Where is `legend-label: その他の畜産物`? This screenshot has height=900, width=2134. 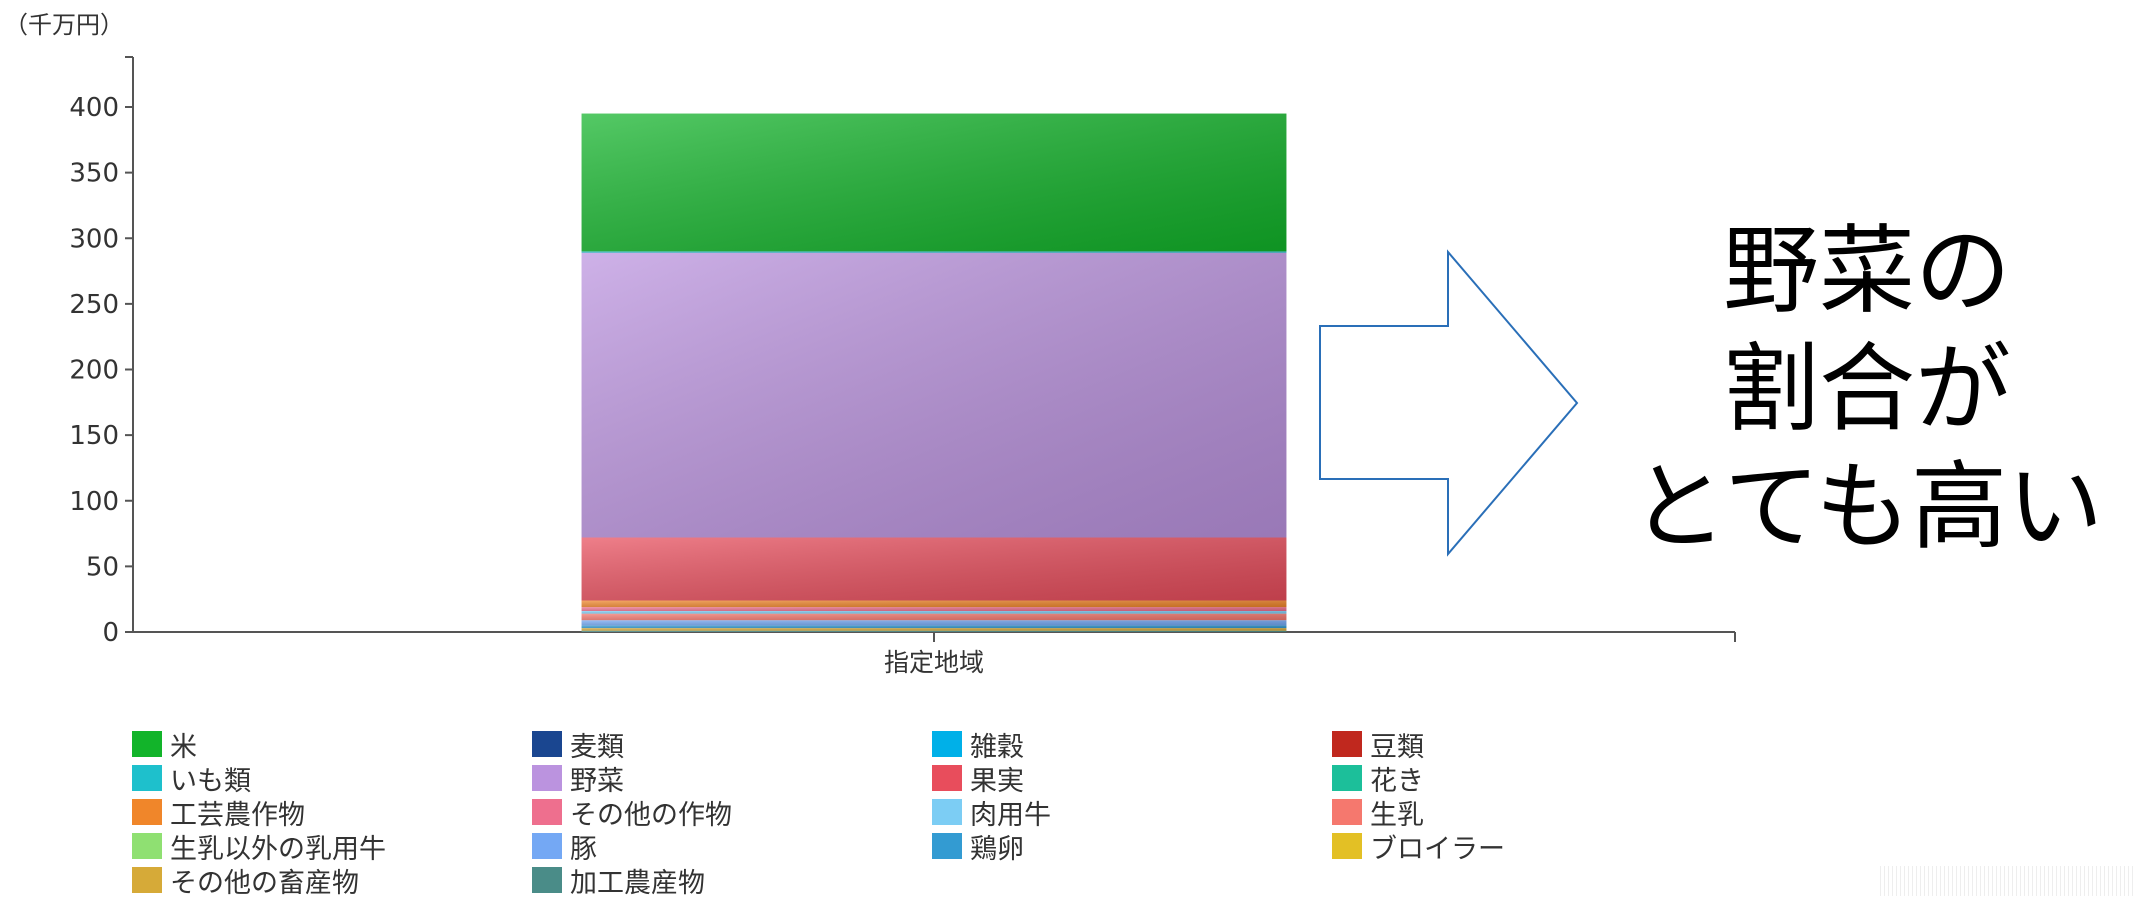 legend-label: その他の畜産物 is located at coordinates (264, 883).